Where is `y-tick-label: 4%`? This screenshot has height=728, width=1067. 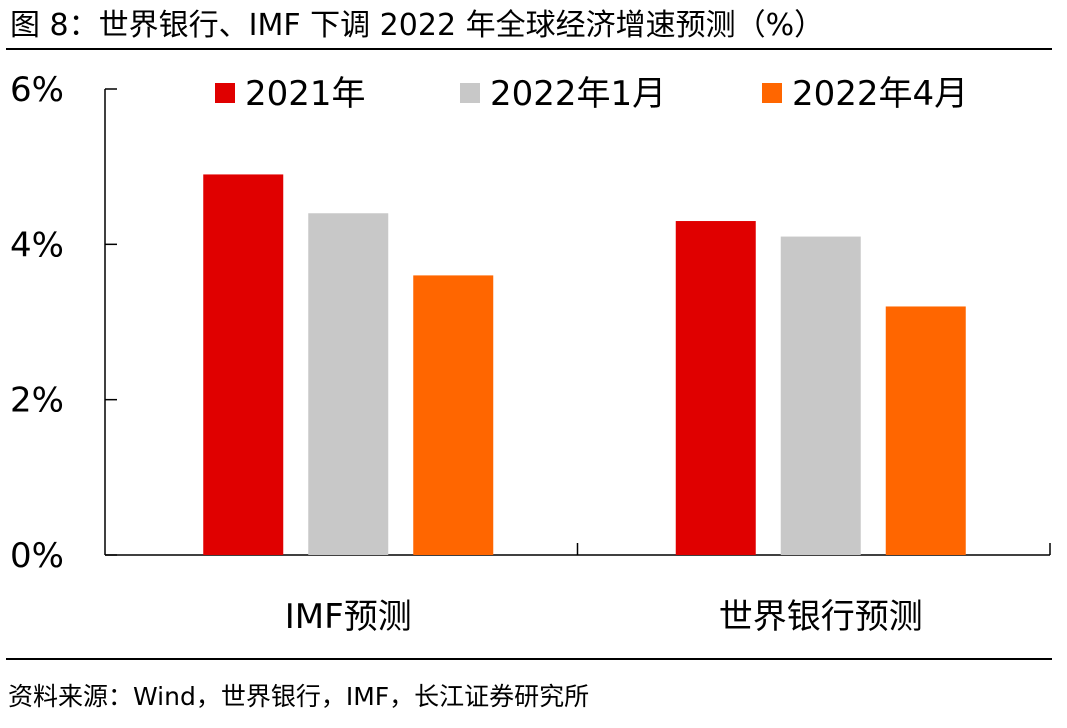
y-tick-label: 4% is located at coordinates (37, 245).